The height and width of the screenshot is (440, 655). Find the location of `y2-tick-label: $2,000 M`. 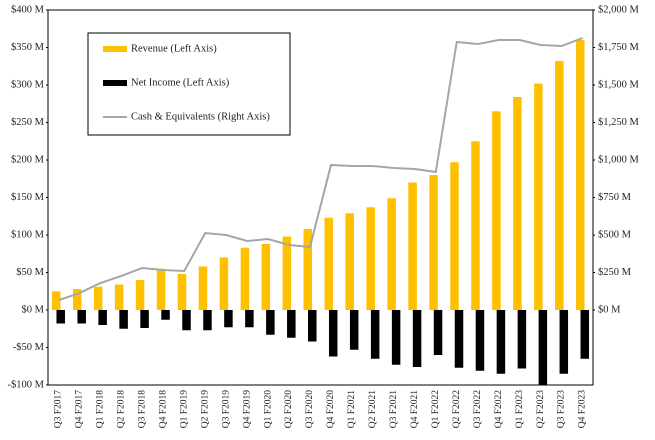

y2-tick-label: $2,000 M is located at coordinates (619, 9).